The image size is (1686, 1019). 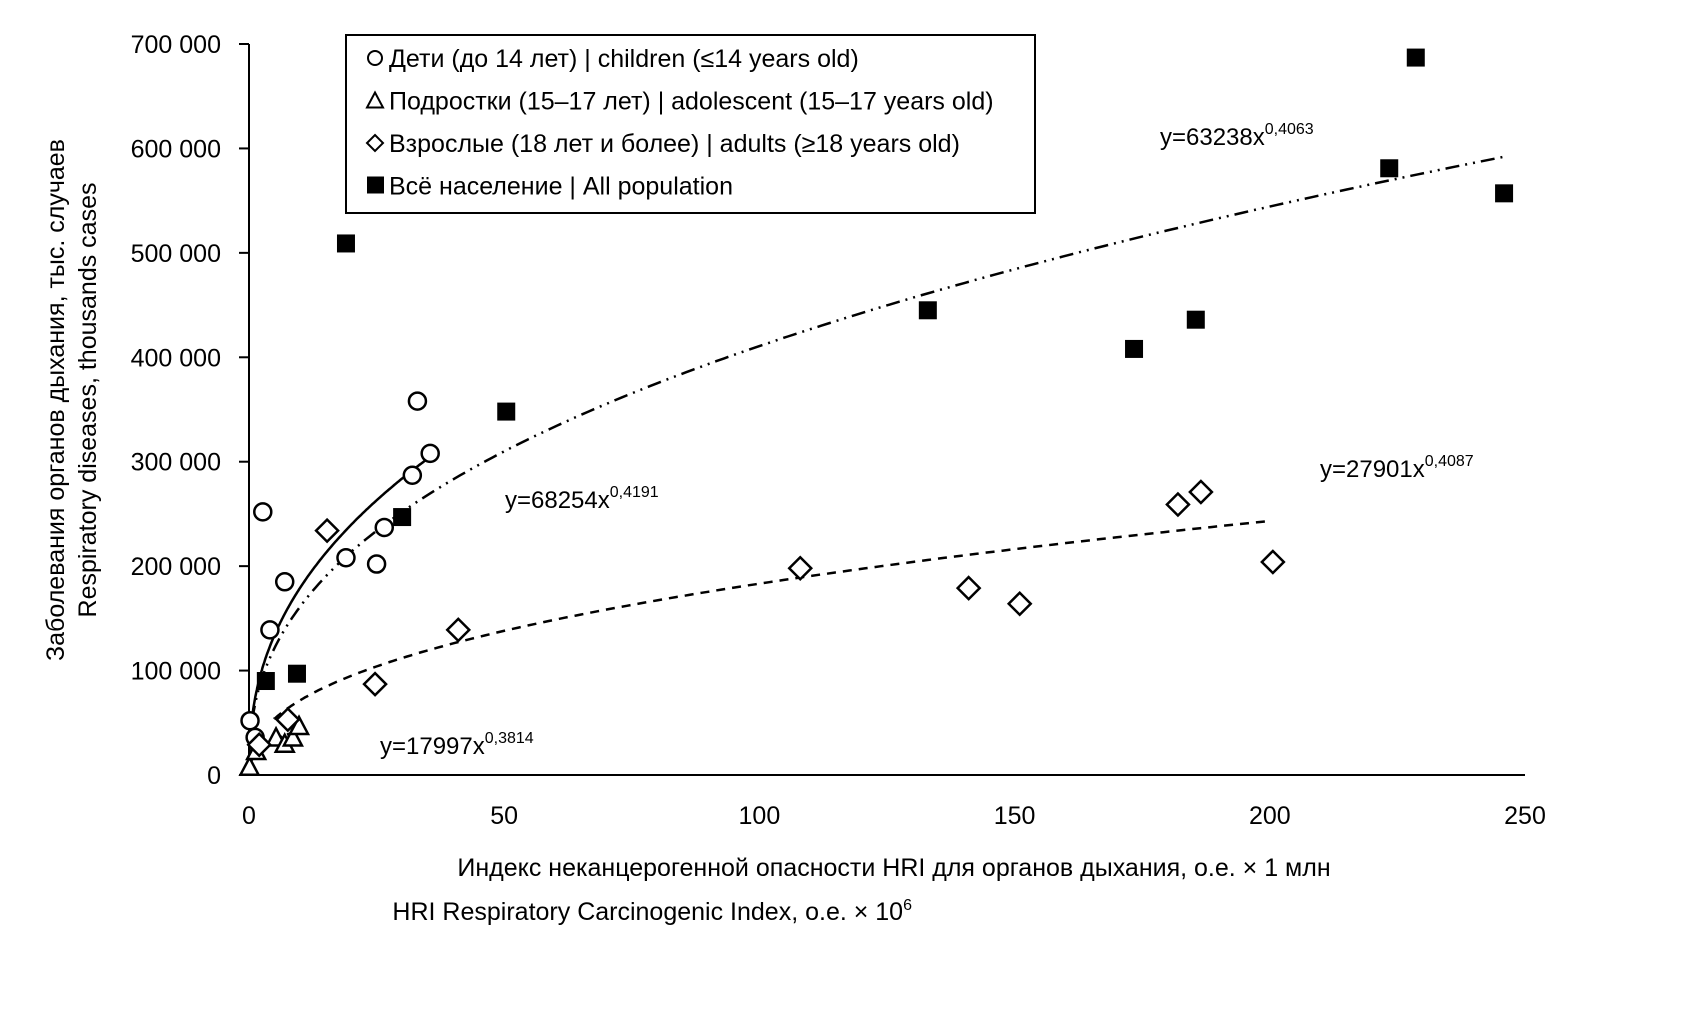 What do you see at coordinates (1212, 137) in the screenshot?
I see `equation-base: y=63238x` at bounding box center [1212, 137].